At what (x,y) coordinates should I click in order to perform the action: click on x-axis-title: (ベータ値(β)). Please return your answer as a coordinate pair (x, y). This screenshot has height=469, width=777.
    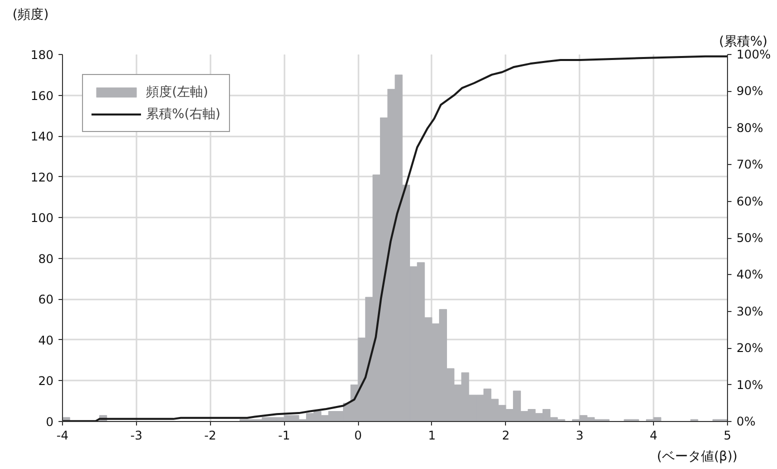
    Looking at the image, I should click on (697, 457).